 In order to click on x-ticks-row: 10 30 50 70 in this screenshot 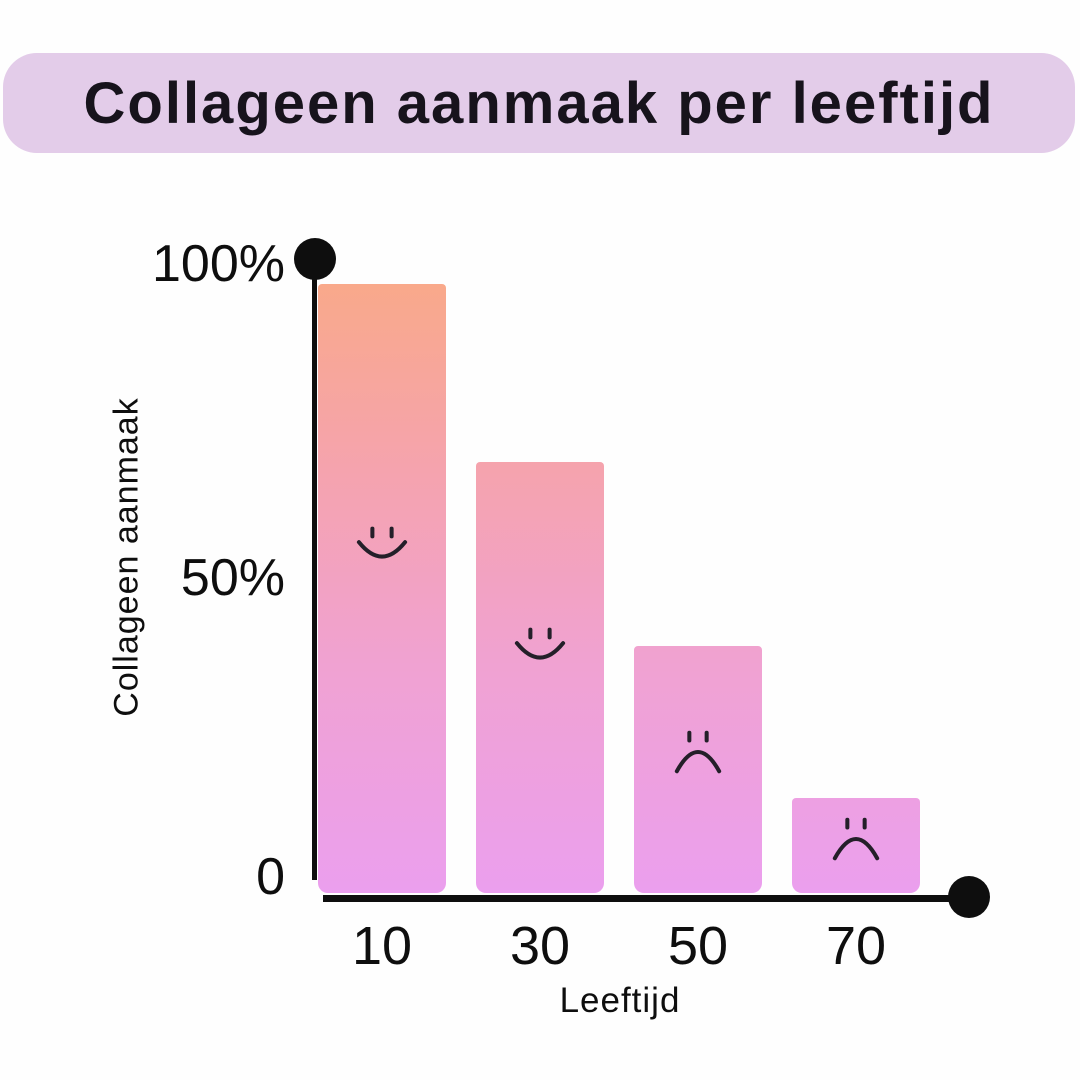, I will do `click(620, 946)`.